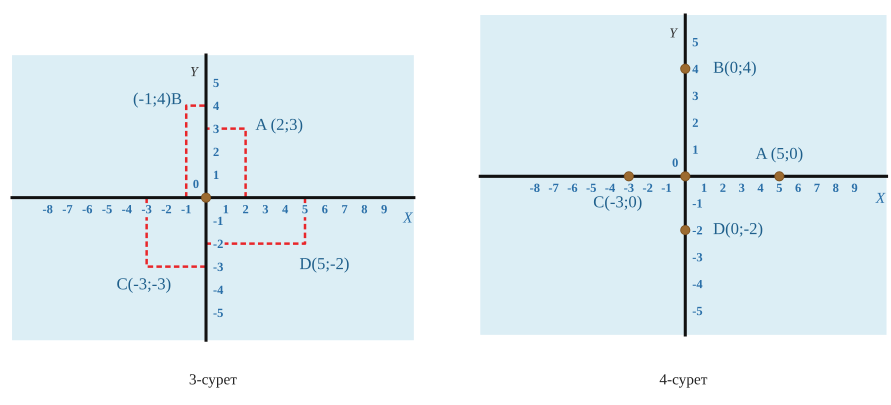 The height and width of the screenshot is (405, 891). What do you see at coordinates (779, 154) in the screenshot?
I see `annotation: A (5;0)` at bounding box center [779, 154].